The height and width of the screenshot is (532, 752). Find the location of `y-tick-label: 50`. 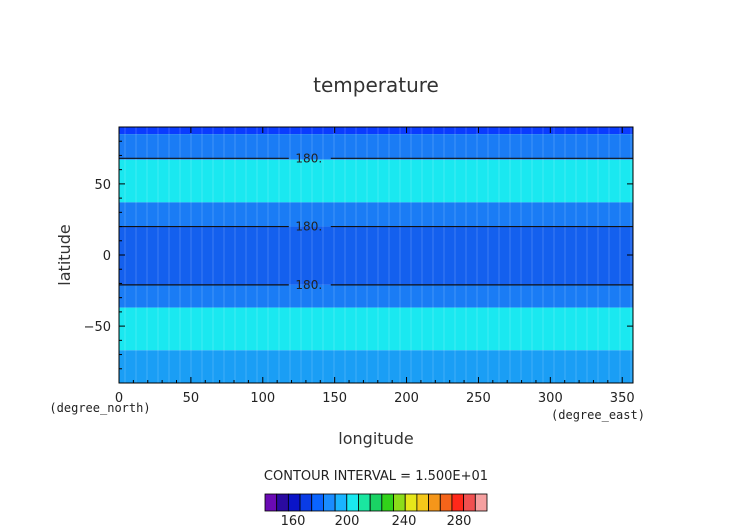

y-tick-label: 50 is located at coordinates (102, 185).